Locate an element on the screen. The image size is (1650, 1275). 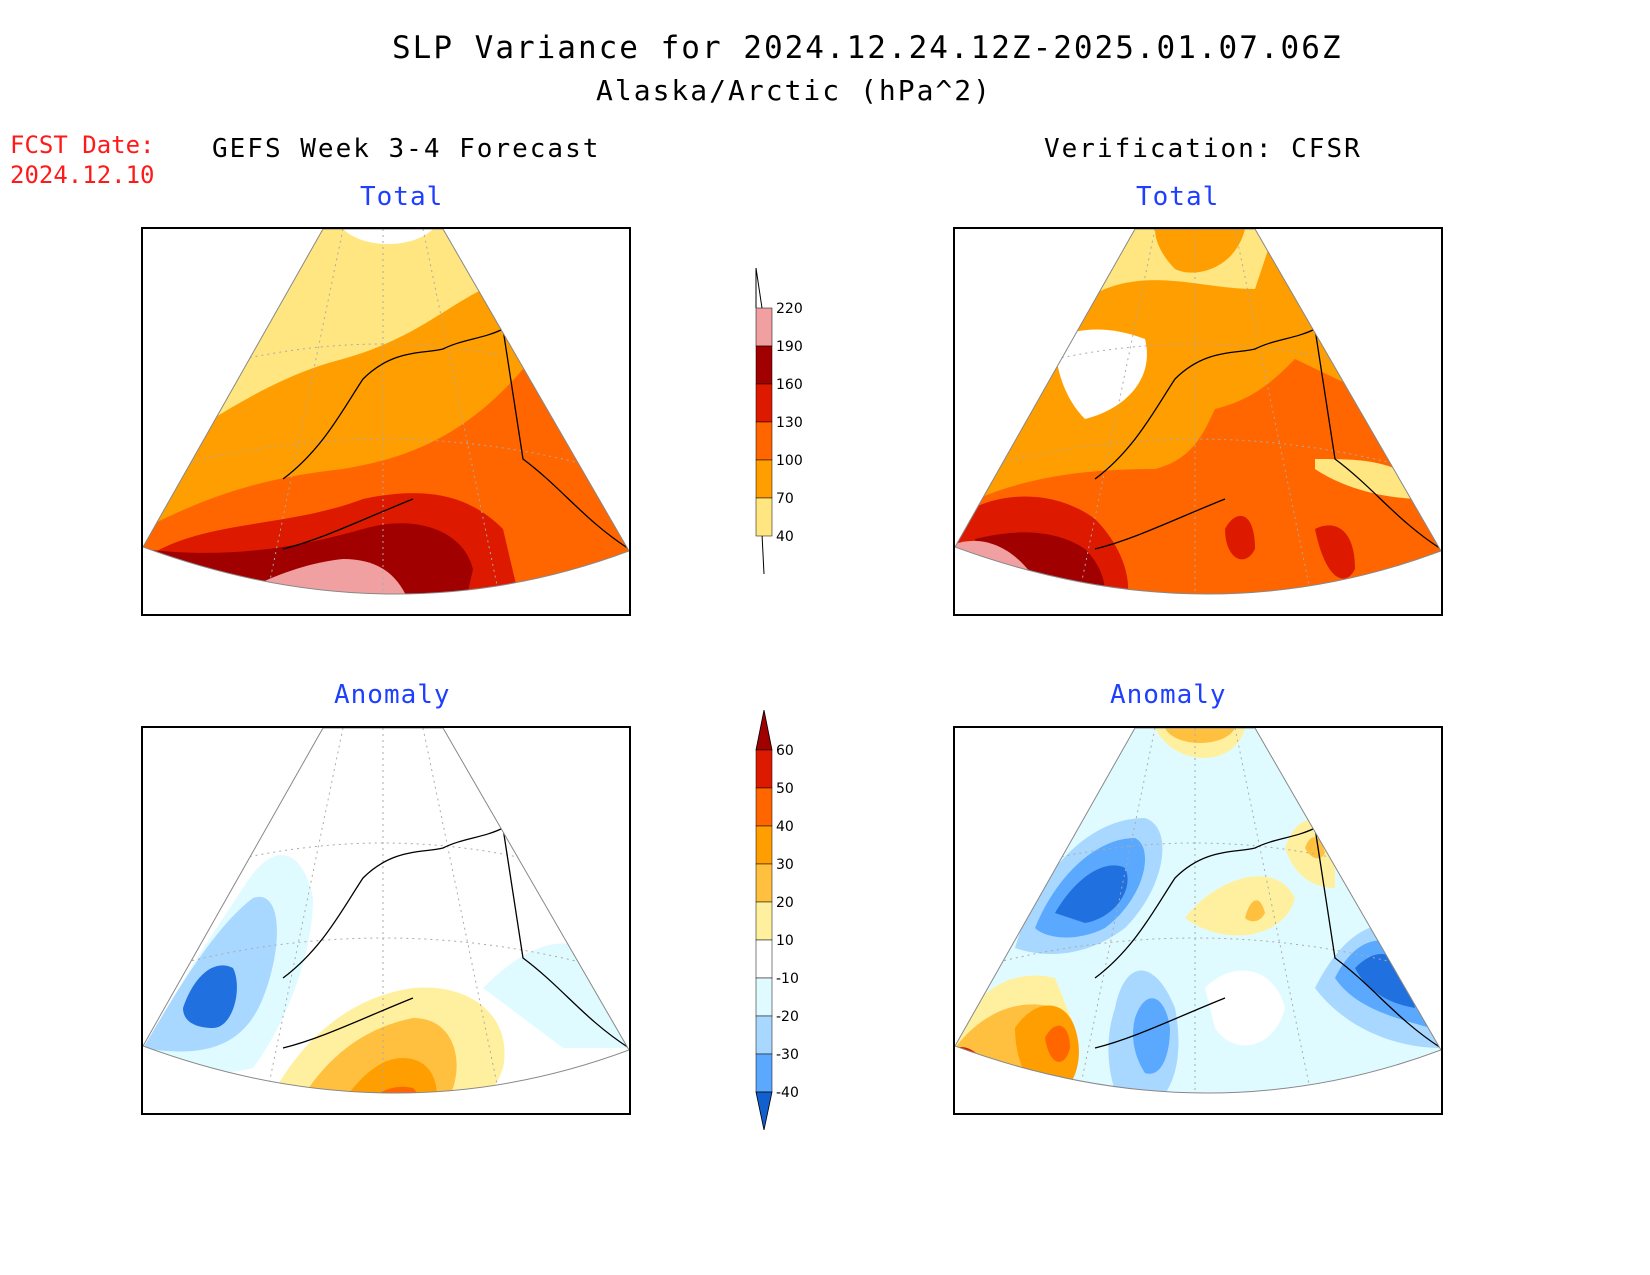
map-gefs-anomaly is located at coordinates (386, 920).